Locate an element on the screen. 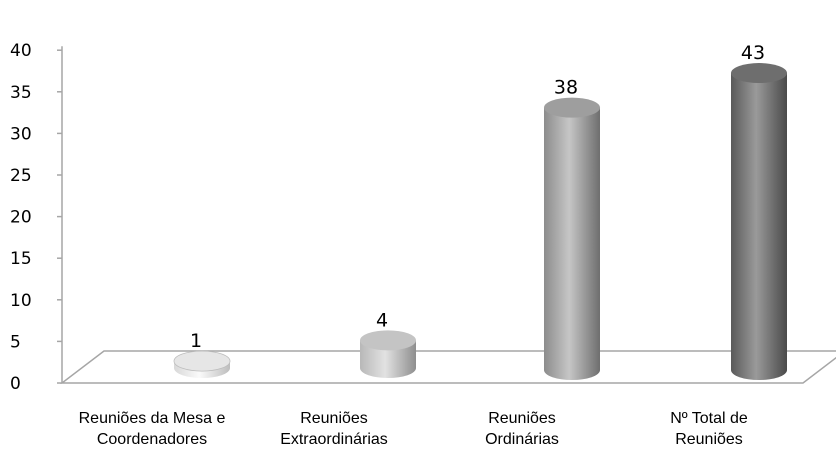 The image size is (836, 454). data-label: 4 is located at coordinates (382, 320).